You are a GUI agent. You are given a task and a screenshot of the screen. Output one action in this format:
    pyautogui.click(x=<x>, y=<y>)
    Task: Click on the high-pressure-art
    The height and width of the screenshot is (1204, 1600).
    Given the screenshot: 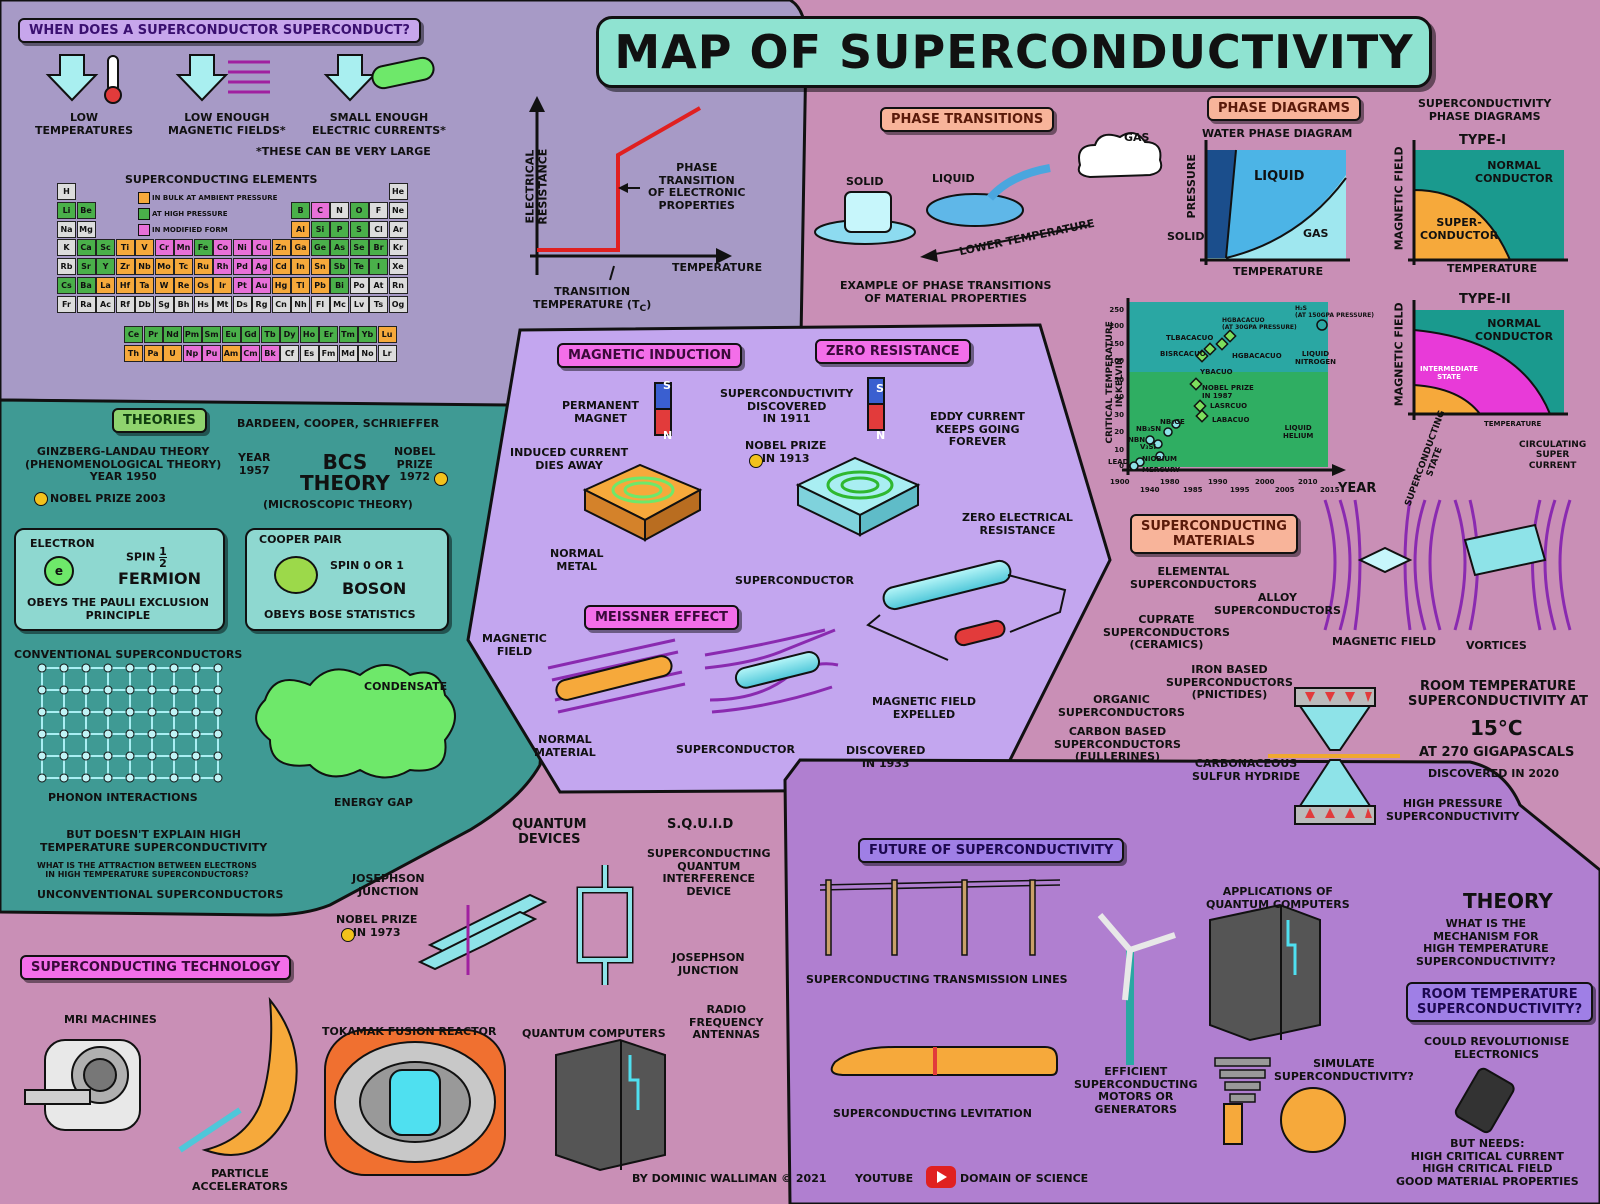 What is the action you would take?
    pyautogui.click(x=1334, y=756)
    